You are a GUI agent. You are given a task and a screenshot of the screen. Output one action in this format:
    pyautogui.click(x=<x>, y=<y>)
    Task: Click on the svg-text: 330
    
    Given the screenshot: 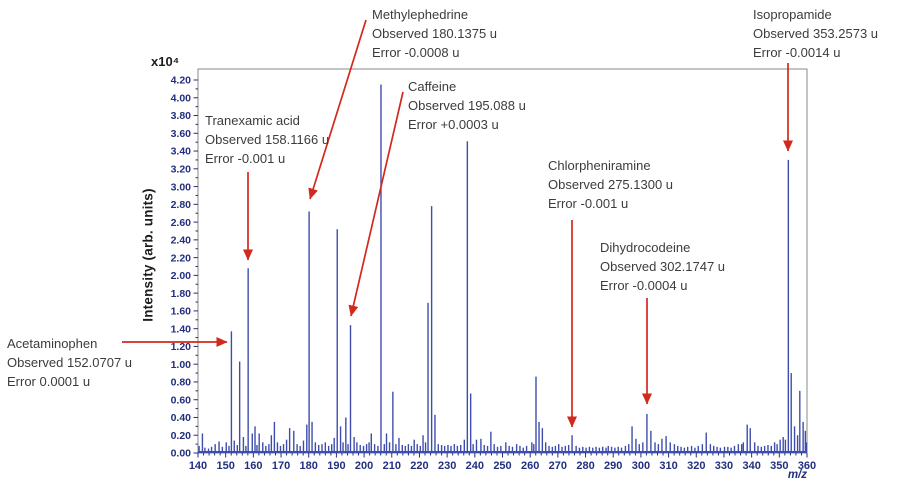 What is the action you would take?
    pyautogui.click(x=724, y=466)
    